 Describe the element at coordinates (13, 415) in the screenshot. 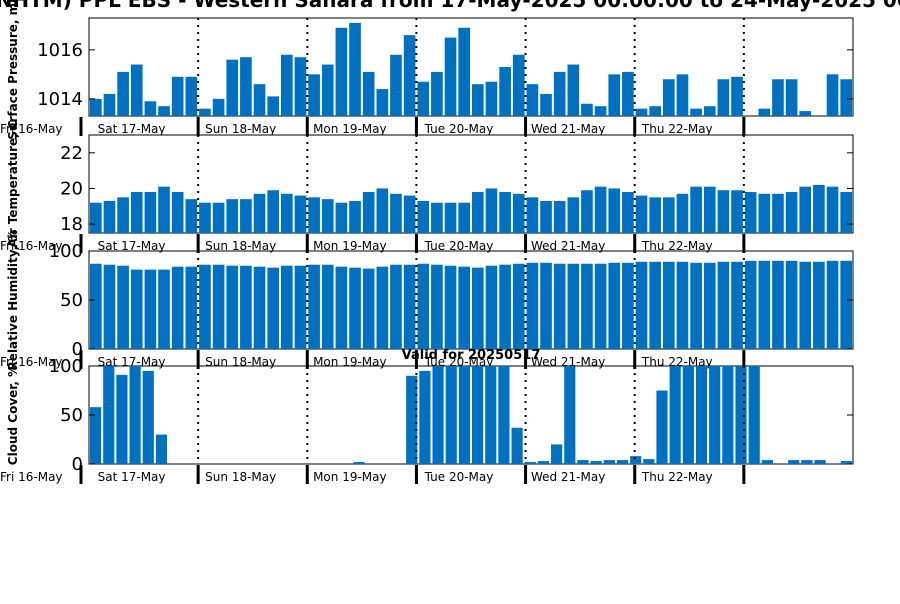

I see `ylabel: Cloud Cover, %` at that location.